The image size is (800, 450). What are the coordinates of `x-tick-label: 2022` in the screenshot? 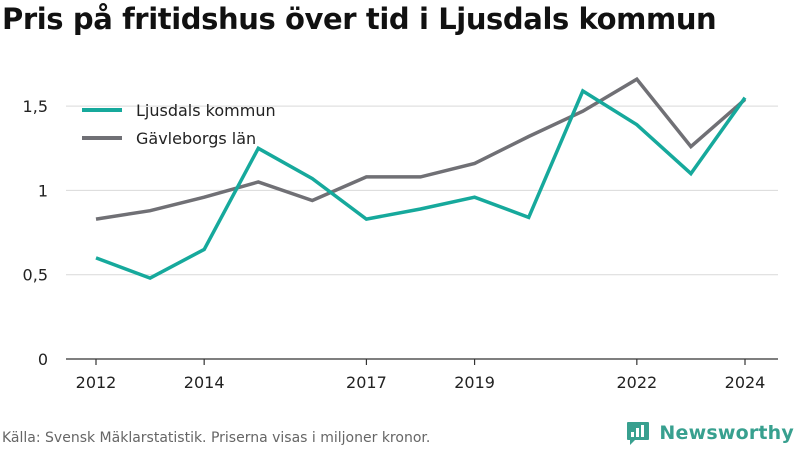 It's located at (636, 382).